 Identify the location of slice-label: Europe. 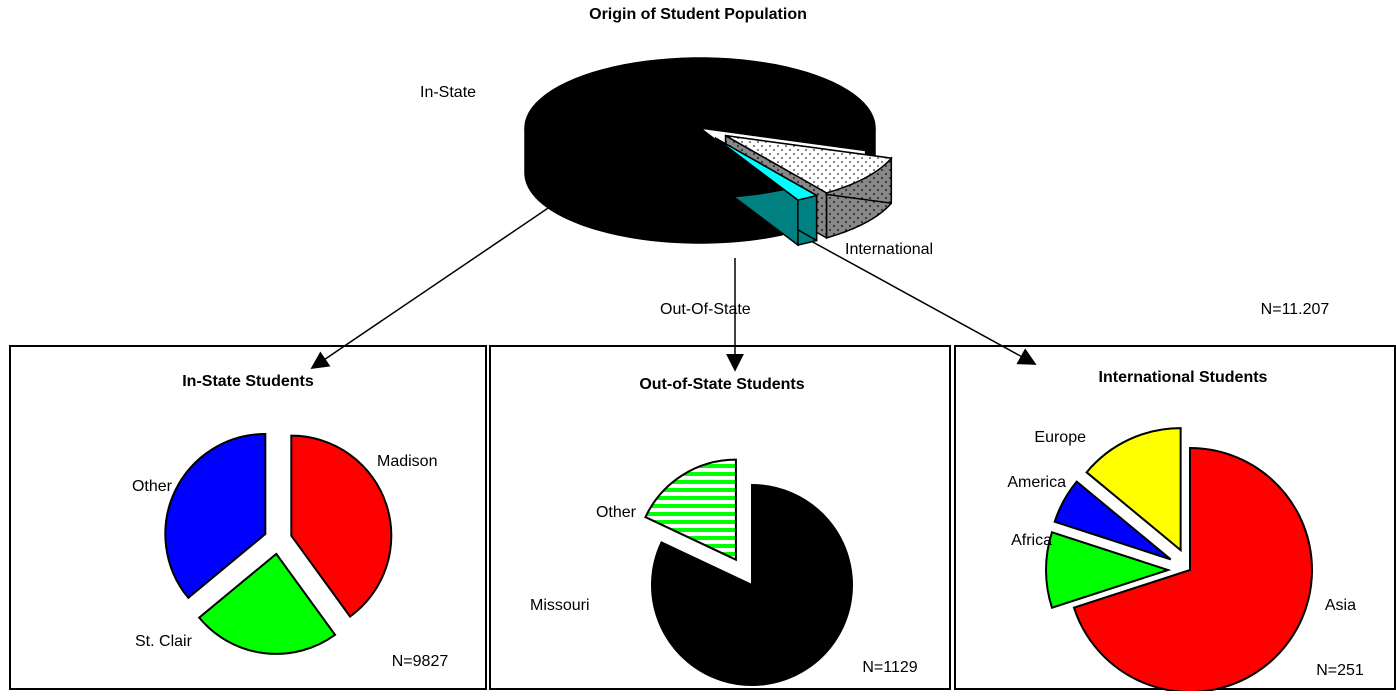
(1060, 437).